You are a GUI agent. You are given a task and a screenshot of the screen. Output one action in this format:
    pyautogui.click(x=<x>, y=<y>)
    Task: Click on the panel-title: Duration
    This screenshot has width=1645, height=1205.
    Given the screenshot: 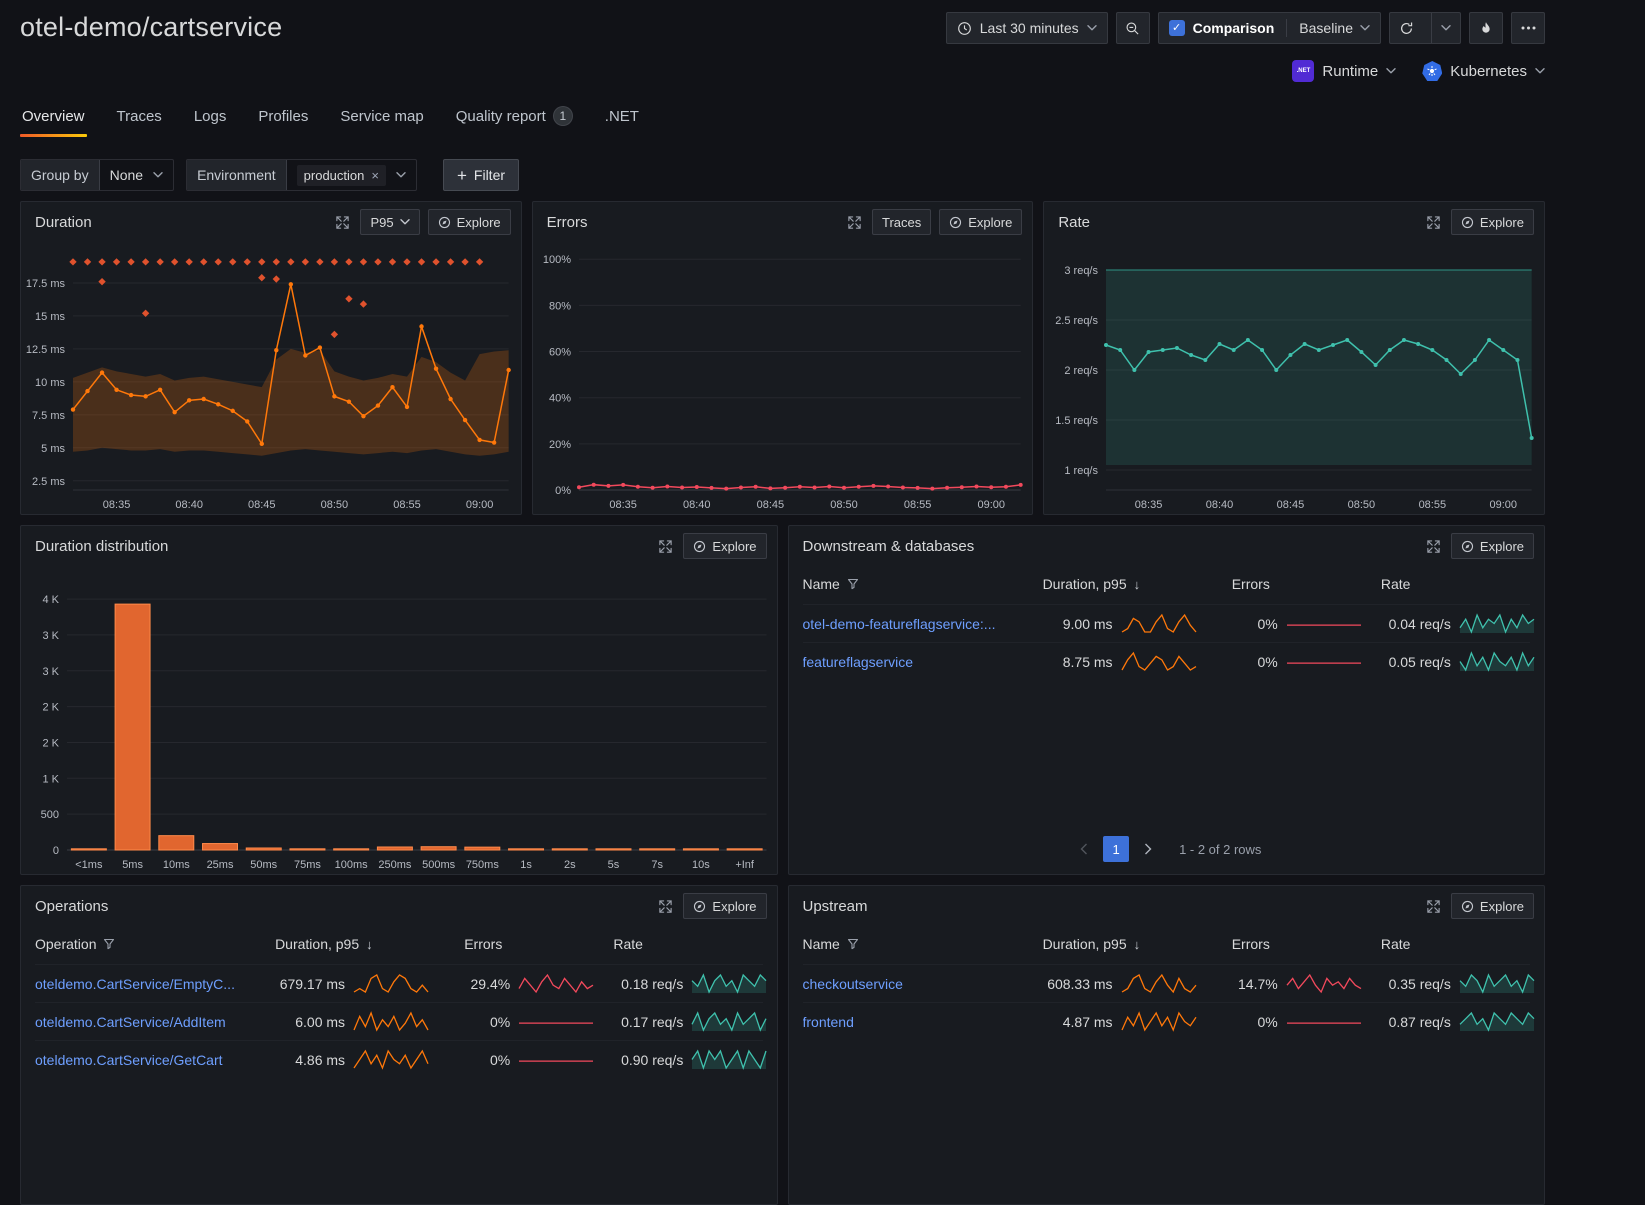 What is the action you would take?
    pyautogui.click(x=63, y=222)
    